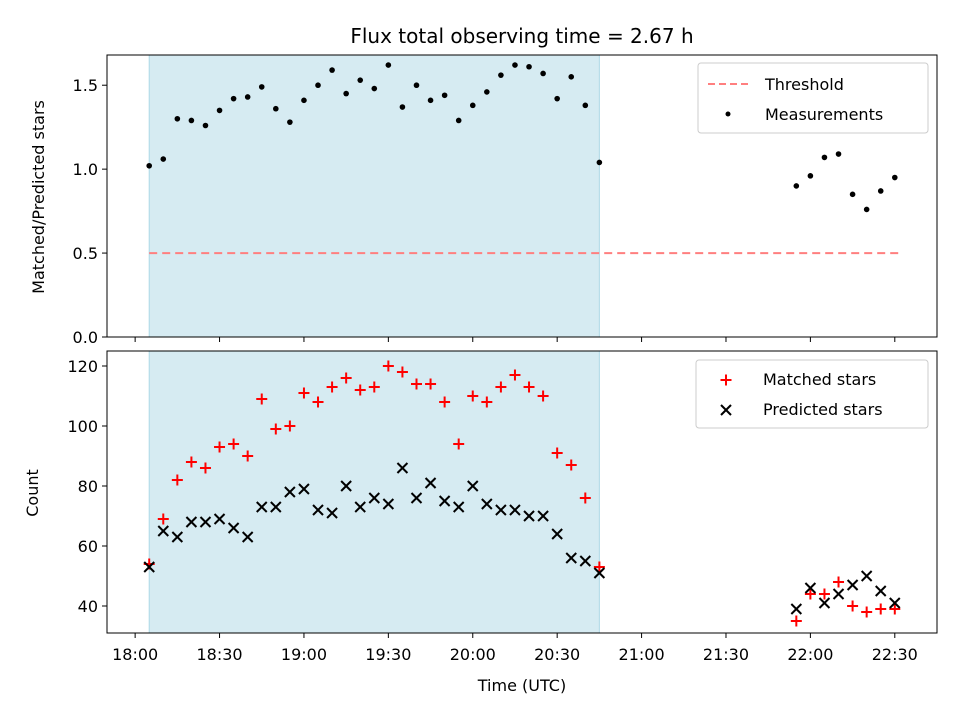 This screenshot has height=720, width=960. Describe the element at coordinates (726, 380) in the screenshot. I see `legend-matched-marker` at that location.